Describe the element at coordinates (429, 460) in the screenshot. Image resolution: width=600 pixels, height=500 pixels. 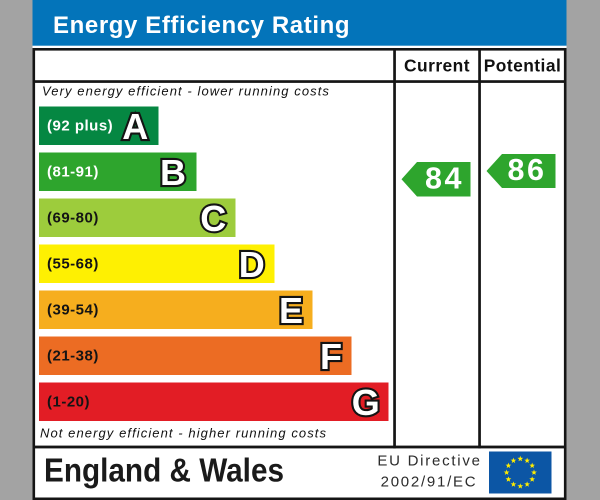
I see `svg-text: EU Directive` at that location.